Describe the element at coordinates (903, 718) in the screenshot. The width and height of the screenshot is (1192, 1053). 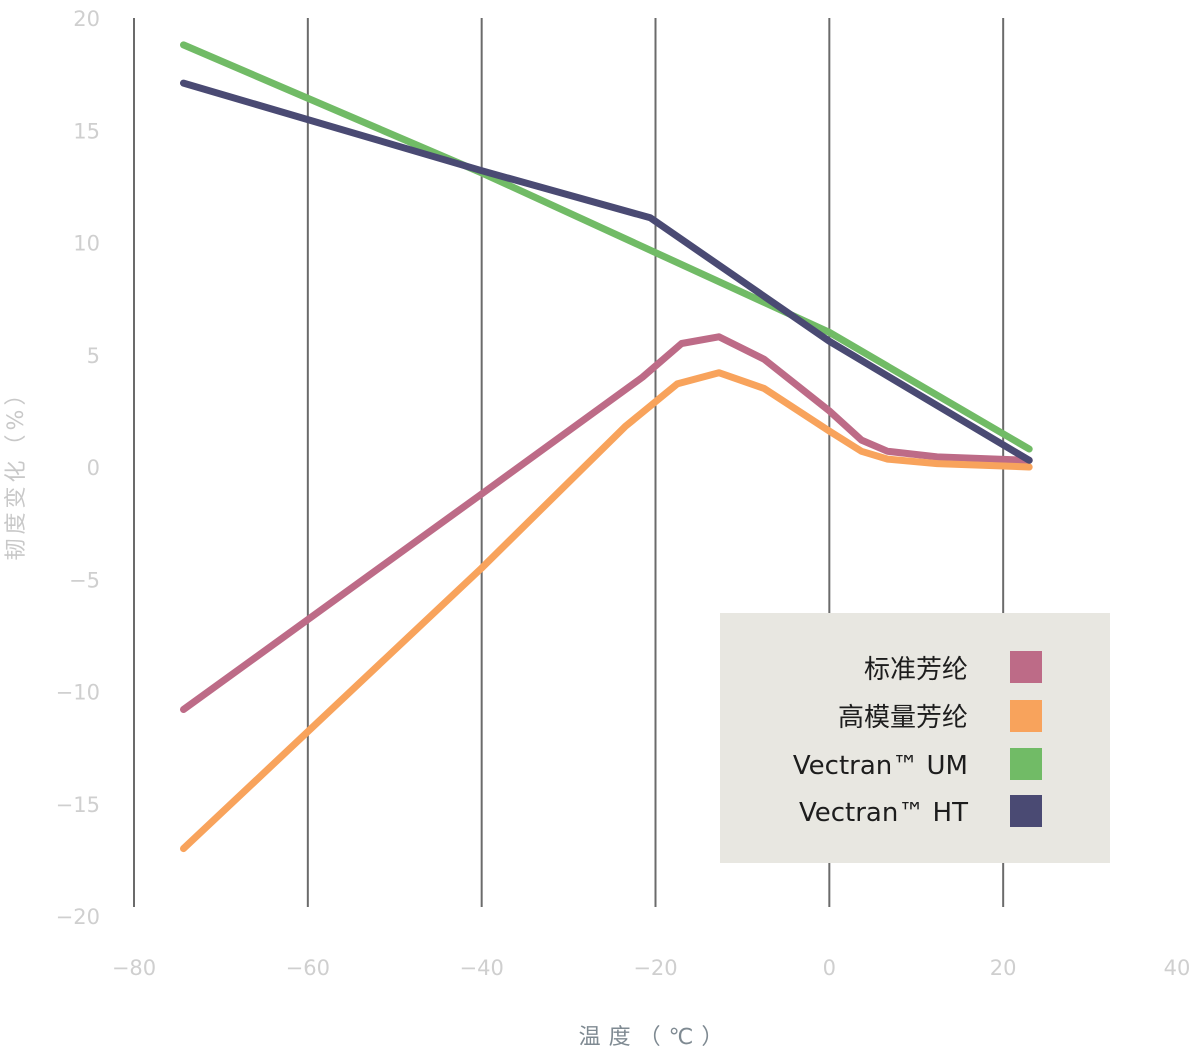
I see `legend-label: 高模量芳纶` at that location.